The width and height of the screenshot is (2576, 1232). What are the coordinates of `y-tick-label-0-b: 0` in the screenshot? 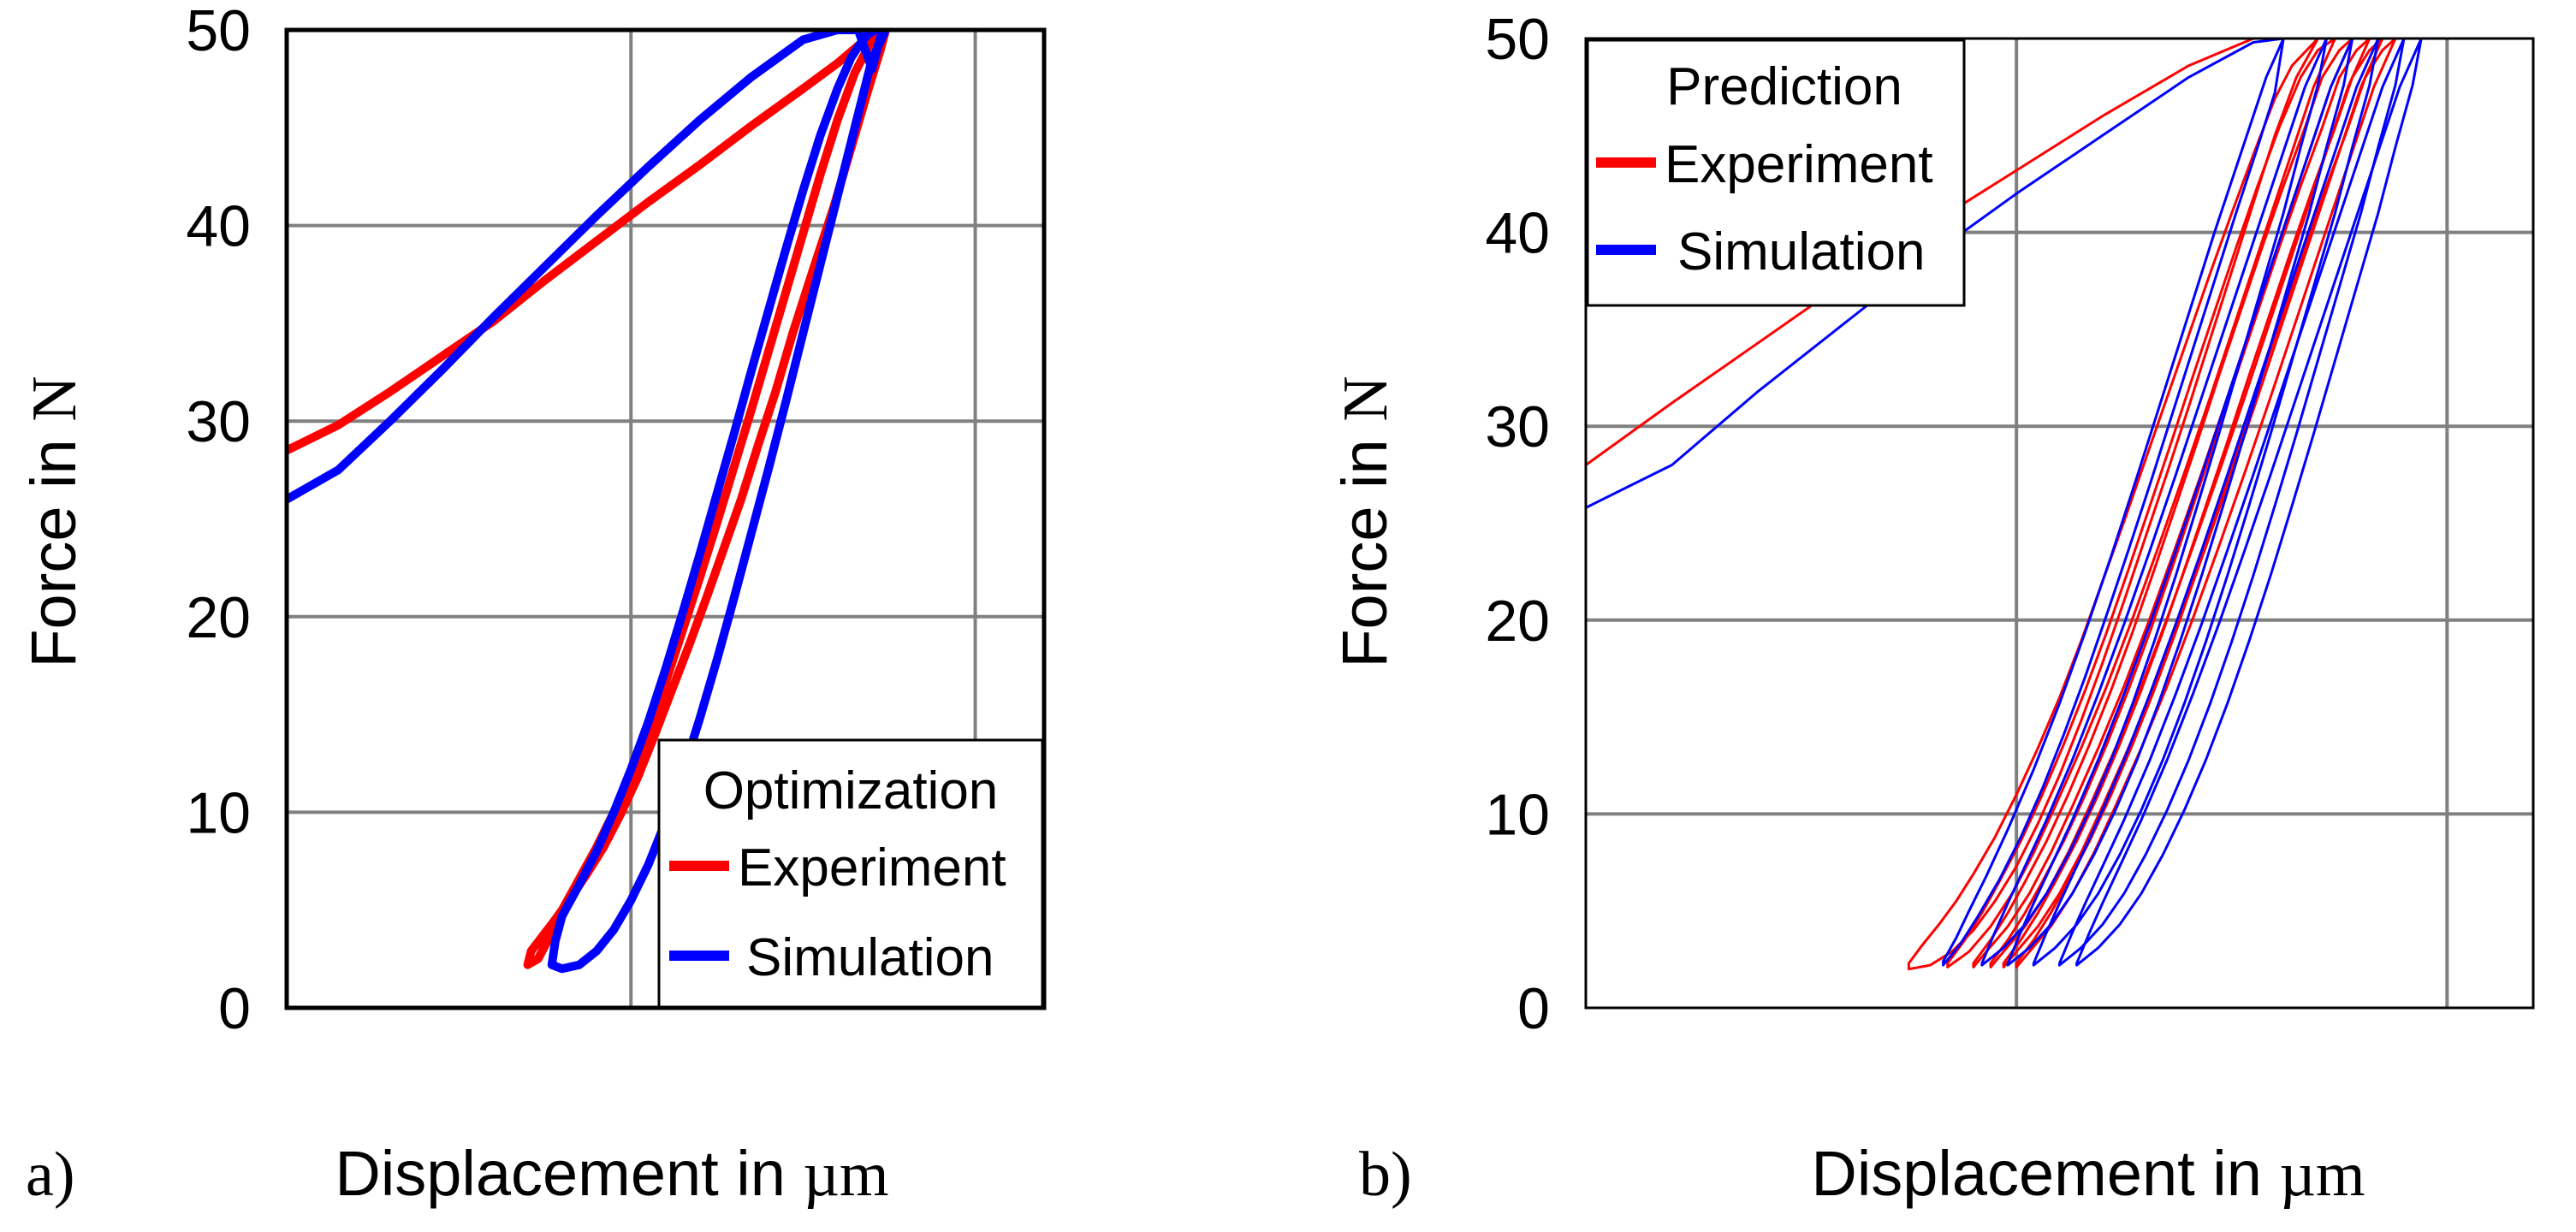 It's located at (1533, 1008).